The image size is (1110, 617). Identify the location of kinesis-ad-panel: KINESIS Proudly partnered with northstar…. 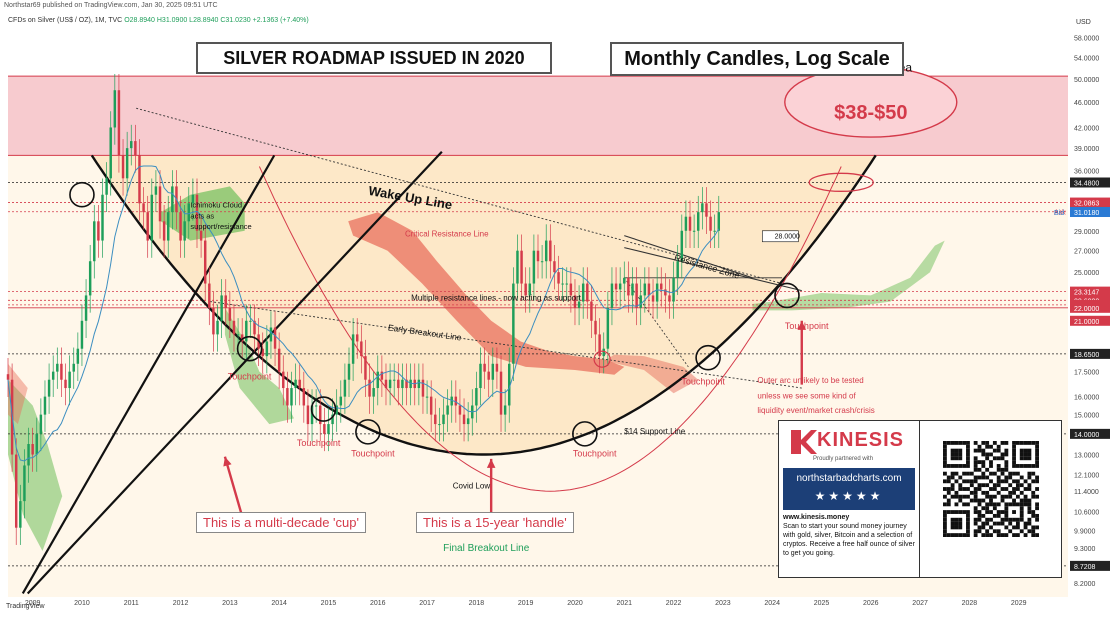
(920, 499).